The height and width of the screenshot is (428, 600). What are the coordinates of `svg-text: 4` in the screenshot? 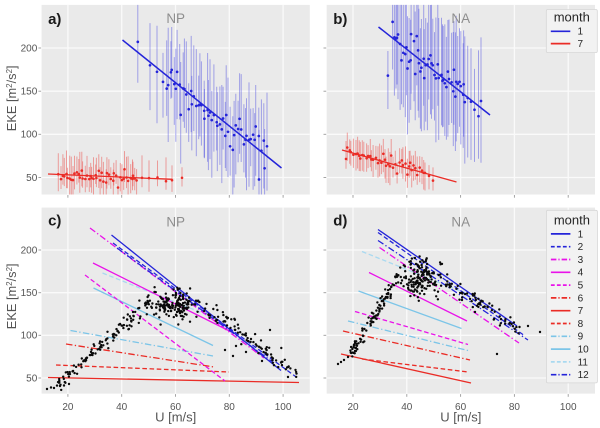 It's located at (581, 273).